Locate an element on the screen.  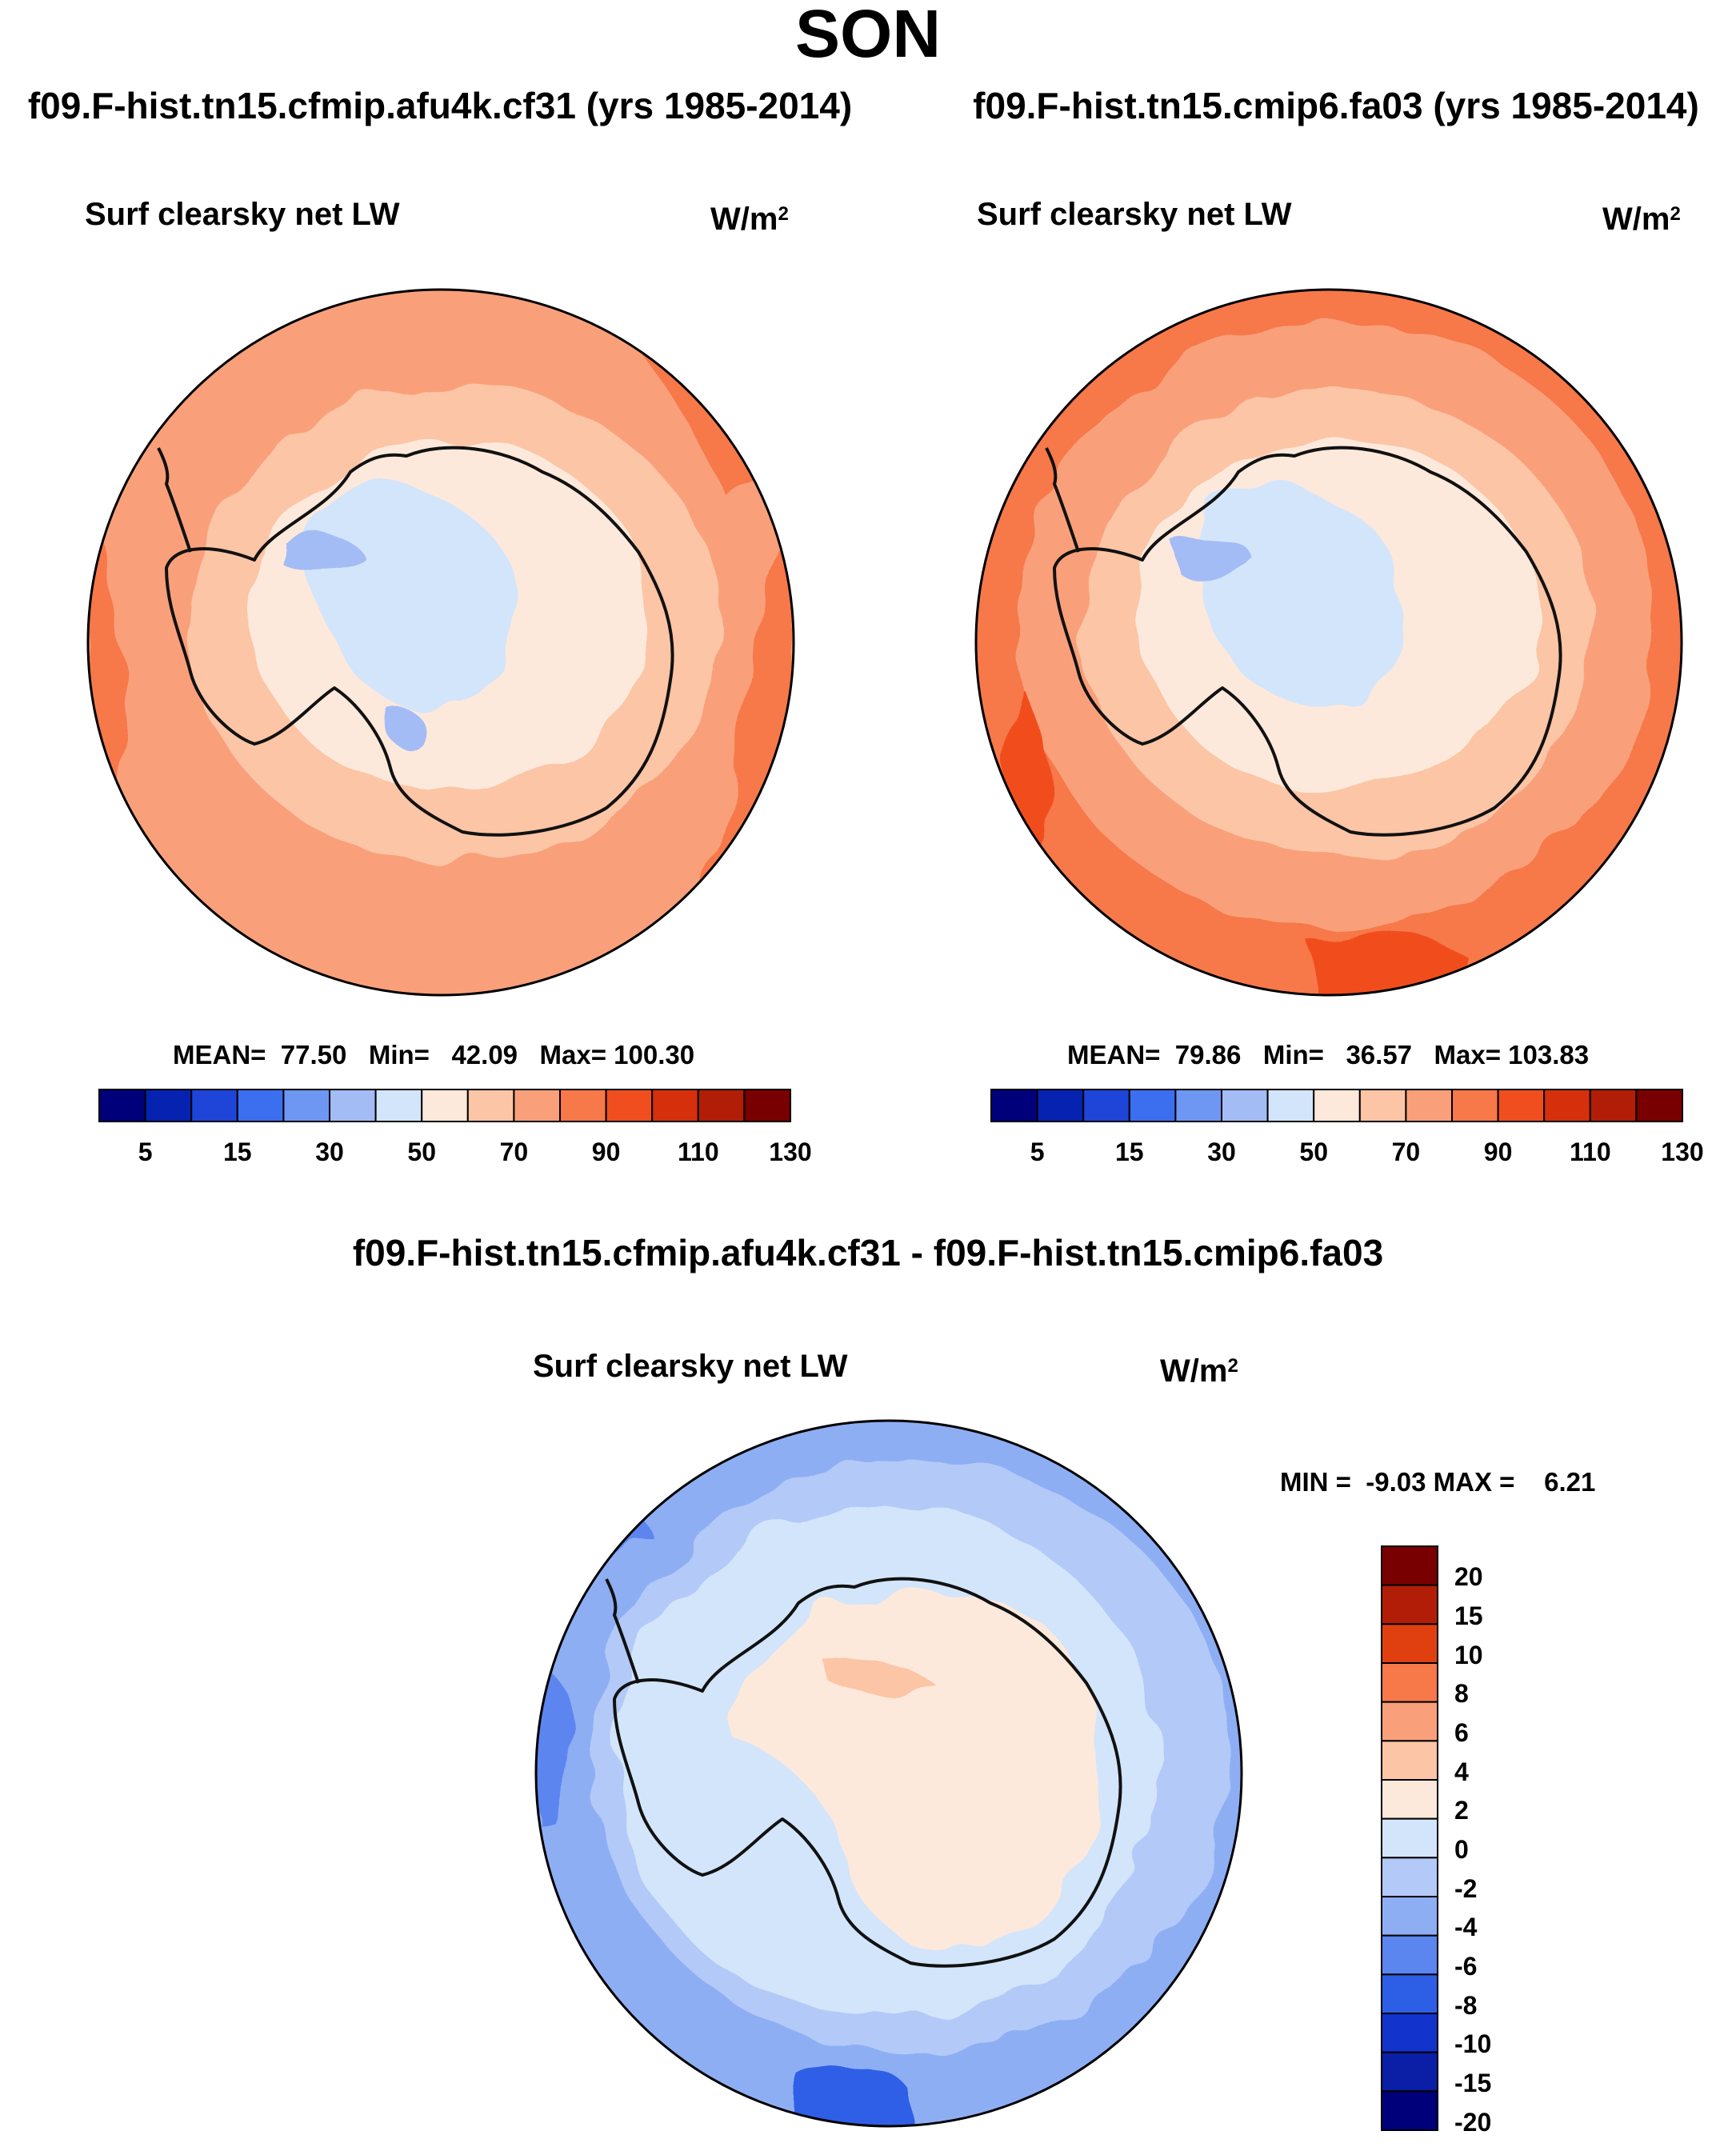
panel1-peninsula is located at coordinates (174, 500).